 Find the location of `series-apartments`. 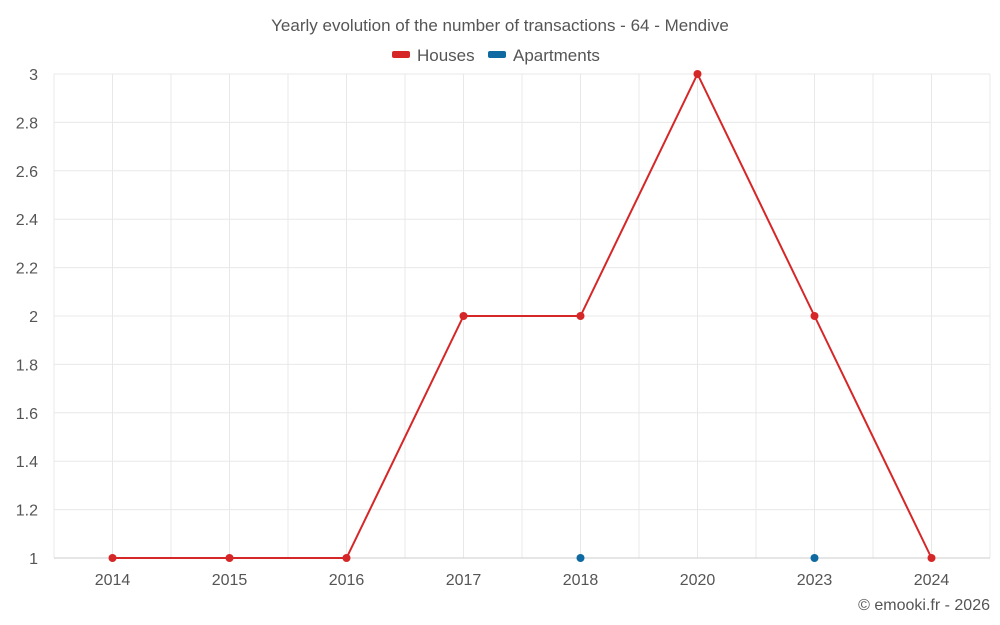

series-apartments is located at coordinates (697, 558).